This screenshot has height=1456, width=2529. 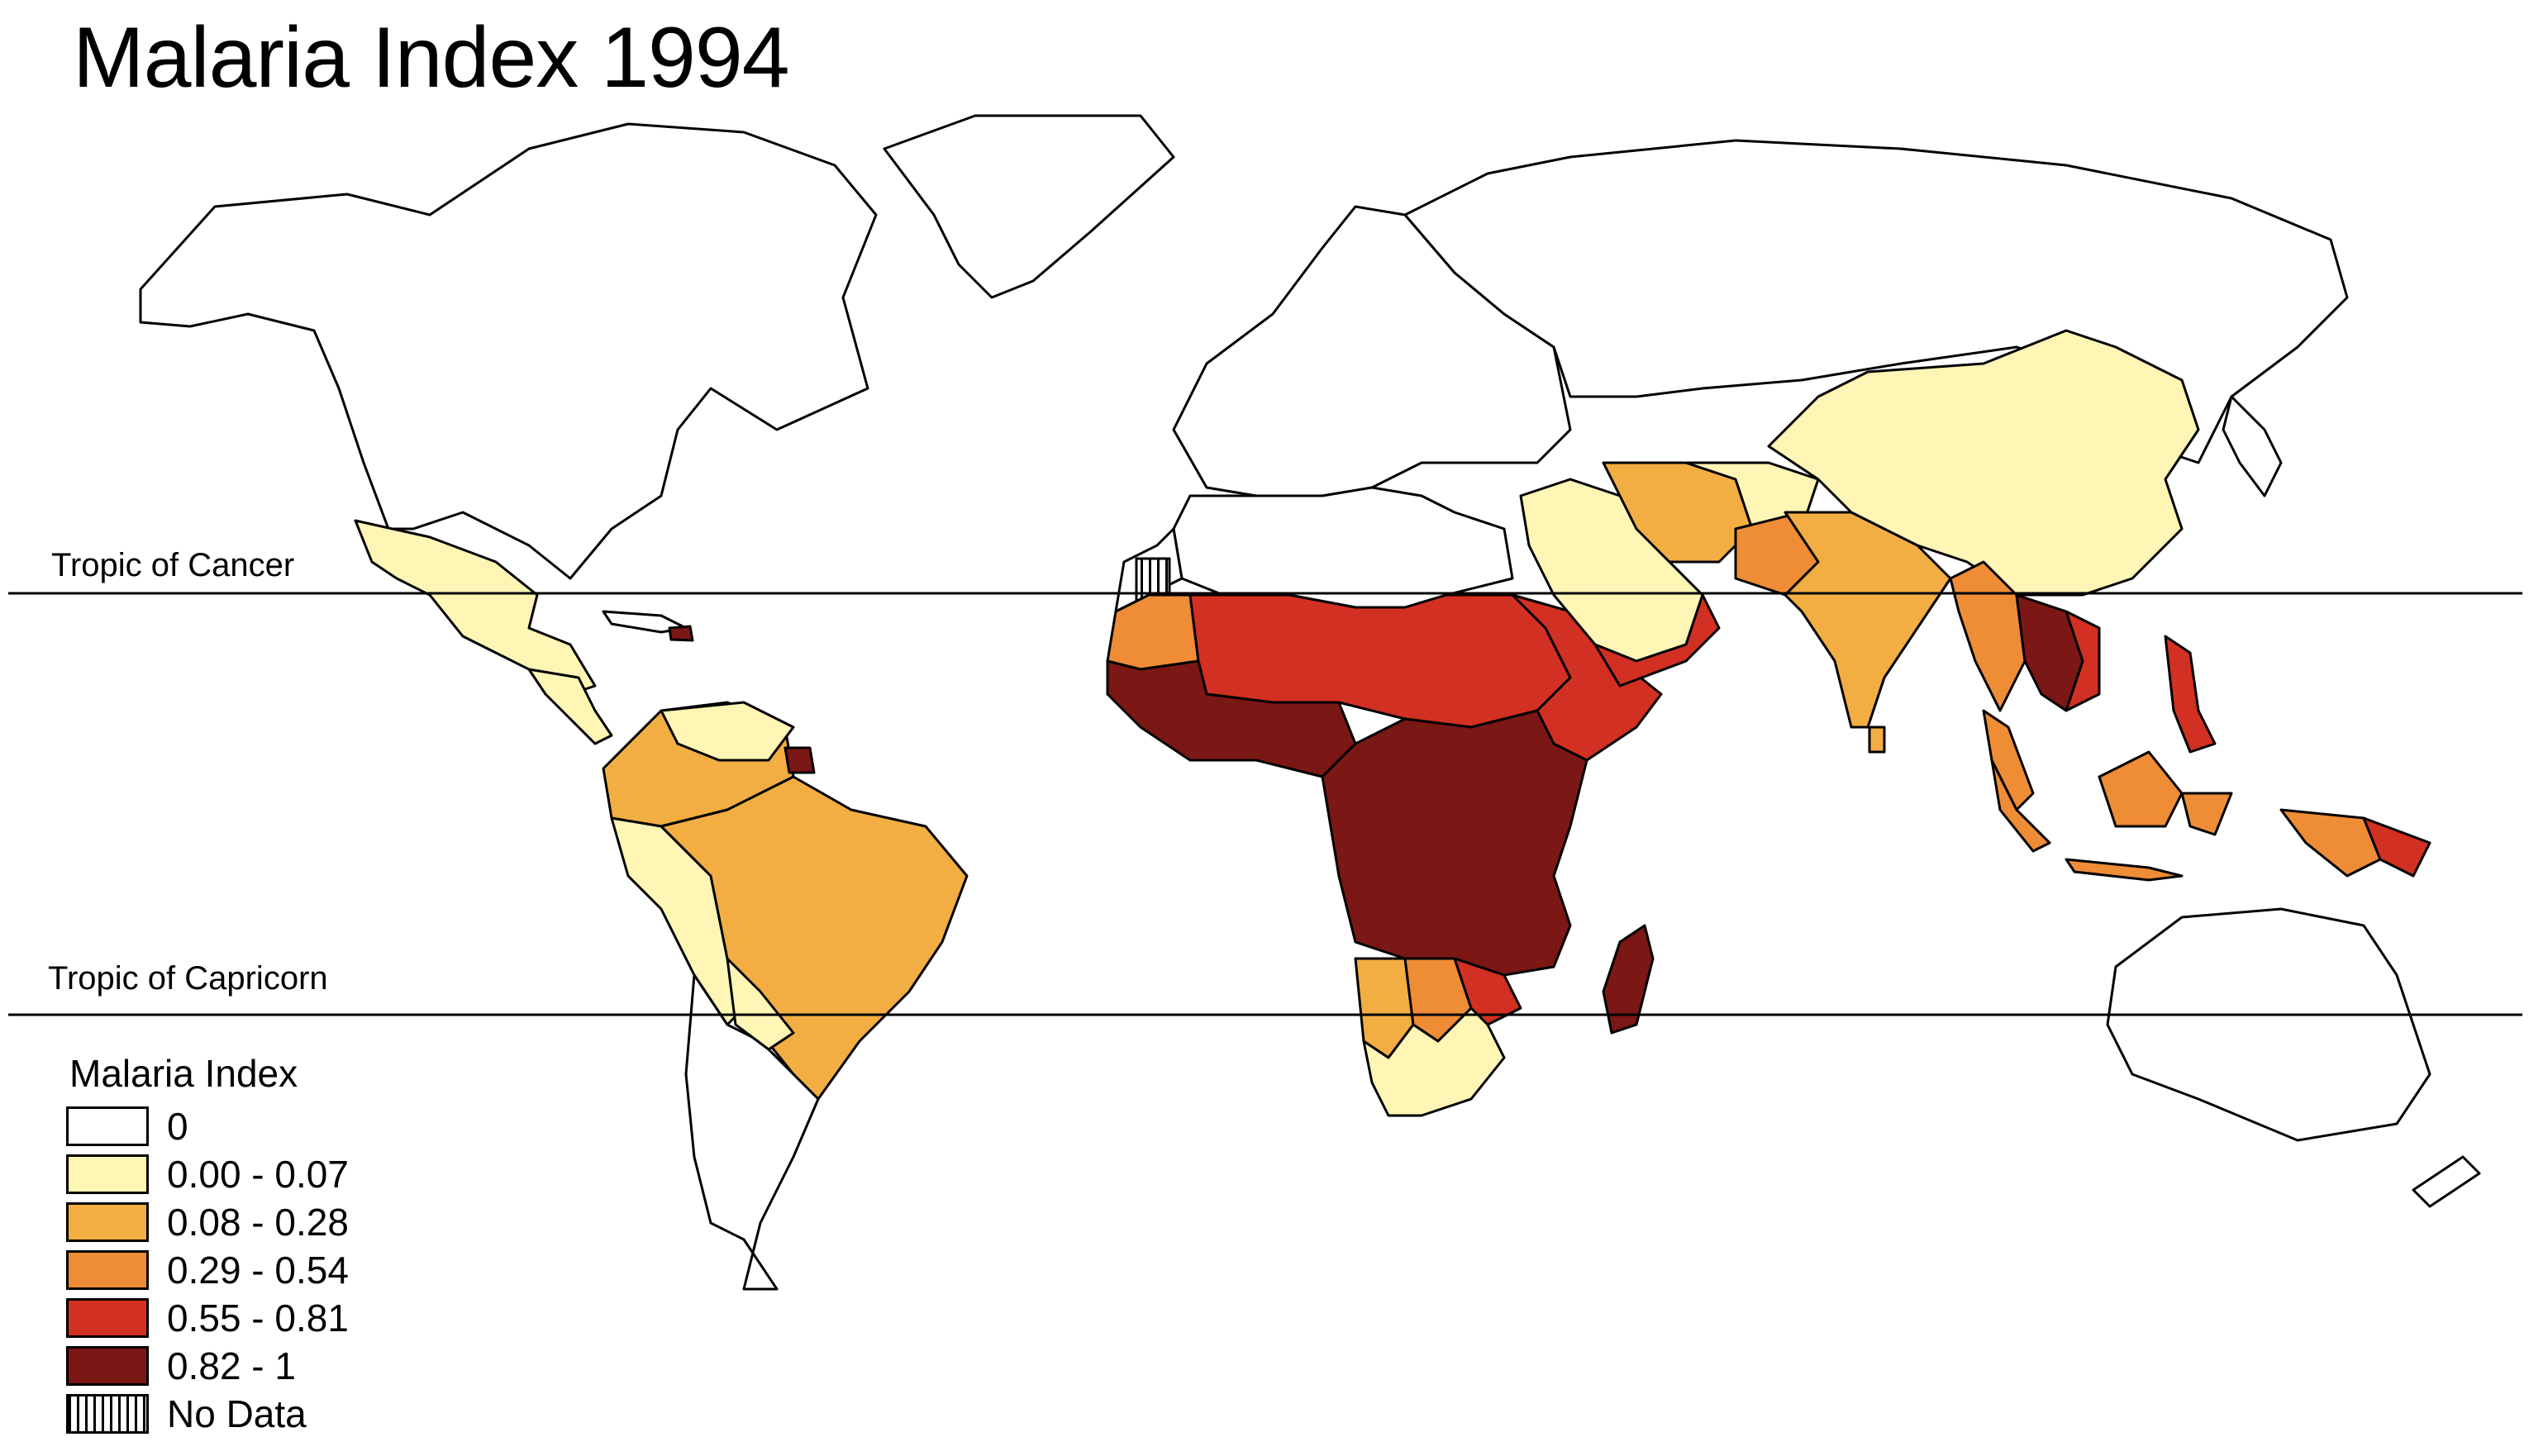 What do you see at coordinates (178, 1126) in the screenshot?
I see `legend-label: 0` at bounding box center [178, 1126].